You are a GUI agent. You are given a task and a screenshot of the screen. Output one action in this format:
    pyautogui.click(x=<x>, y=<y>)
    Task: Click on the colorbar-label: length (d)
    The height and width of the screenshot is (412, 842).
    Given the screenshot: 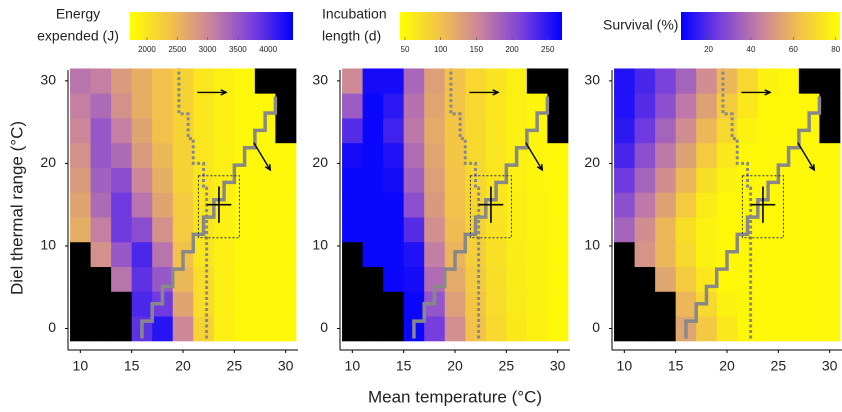 What is the action you would take?
    pyautogui.click(x=351, y=36)
    